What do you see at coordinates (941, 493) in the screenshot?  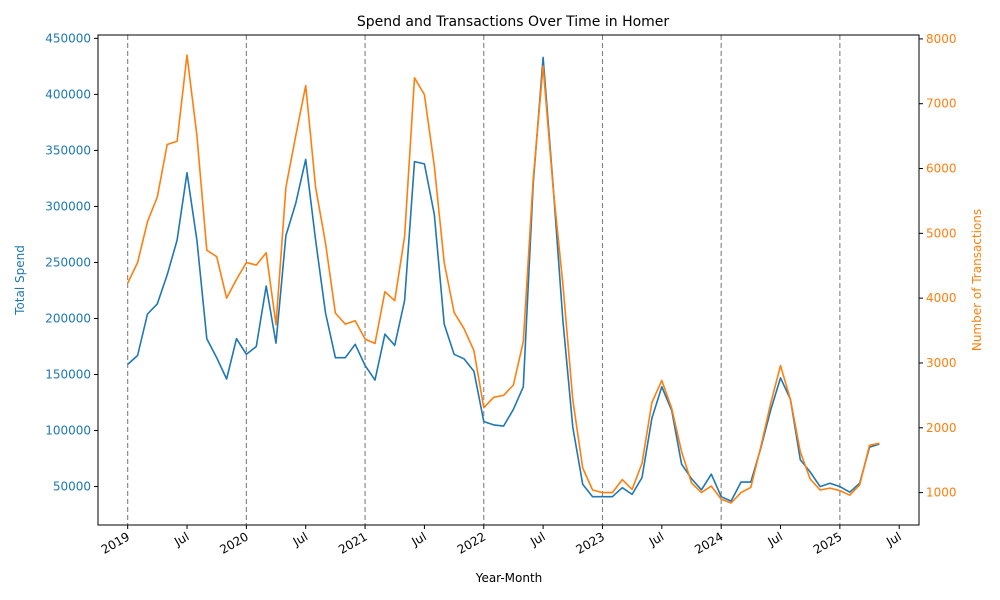 I see `right-y-tick-label: 1000` at bounding box center [941, 493].